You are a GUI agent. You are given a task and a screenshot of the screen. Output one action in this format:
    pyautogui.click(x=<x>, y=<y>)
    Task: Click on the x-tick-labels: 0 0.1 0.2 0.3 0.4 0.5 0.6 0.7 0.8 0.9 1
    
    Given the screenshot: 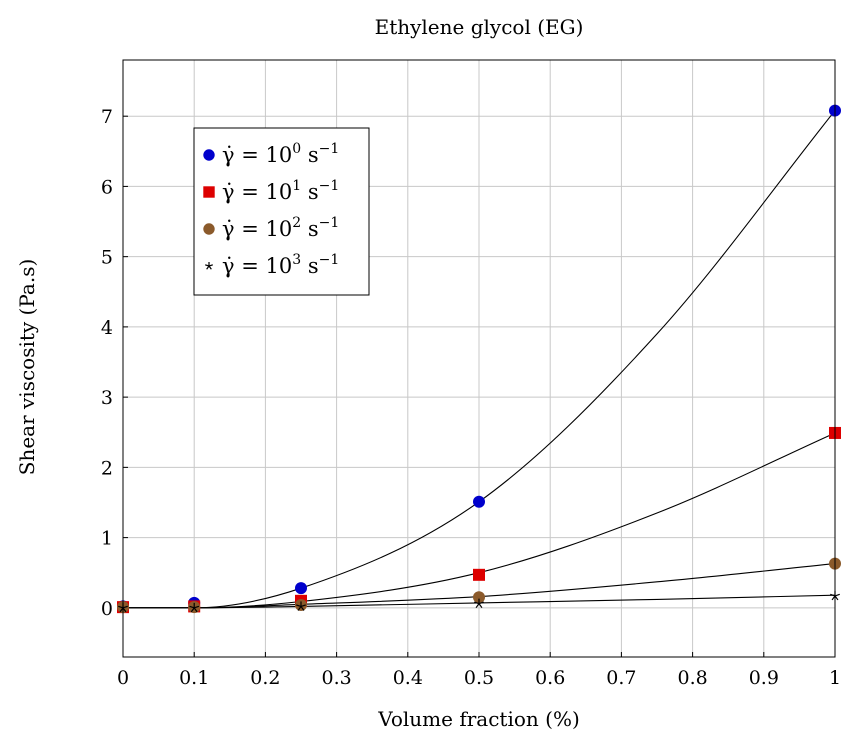 What is the action you would take?
    pyautogui.click(x=479, y=678)
    